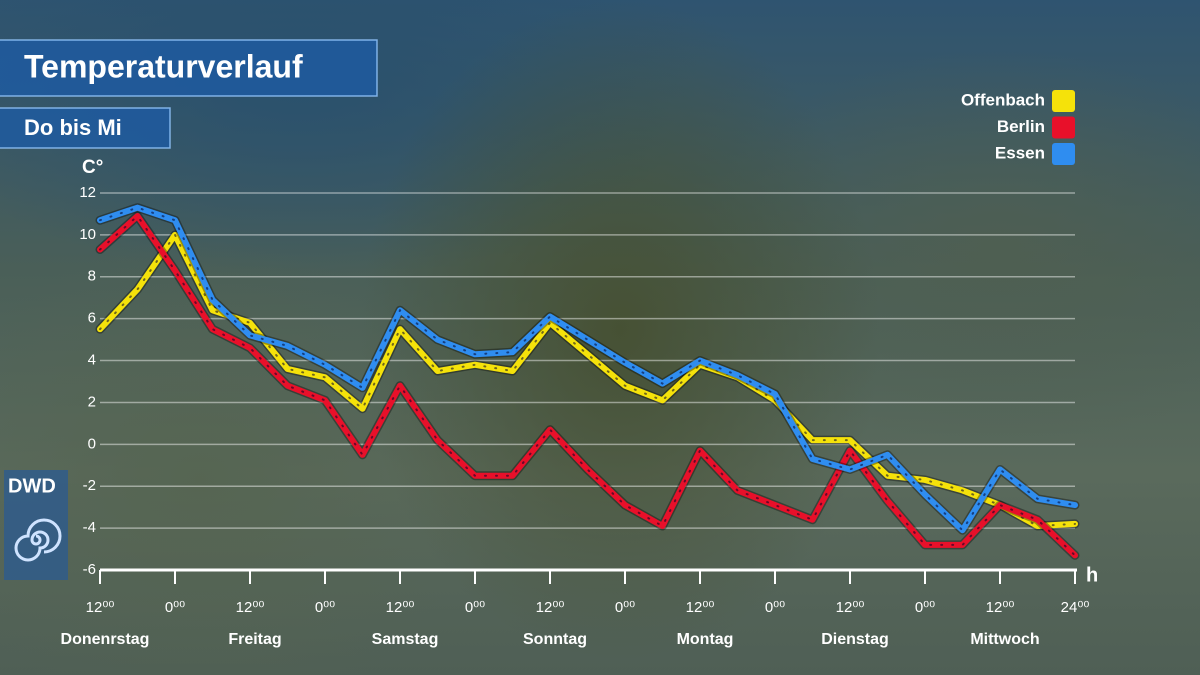 The width and height of the screenshot is (1200, 675). Describe the element at coordinates (254, 639) in the screenshot. I see `day-label: Freitag` at that location.